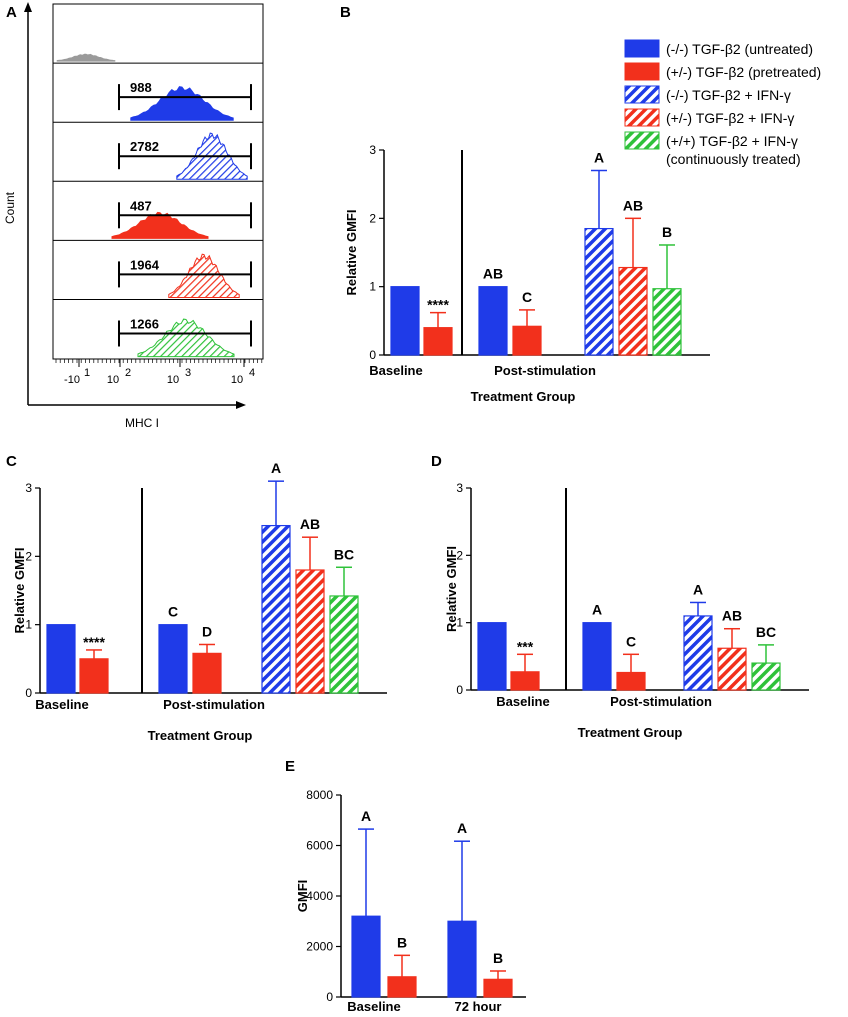 The height and width of the screenshot is (1017, 848). Describe the element at coordinates (141, 87) in the screenshot. I see `gate-value: 988` at that location.